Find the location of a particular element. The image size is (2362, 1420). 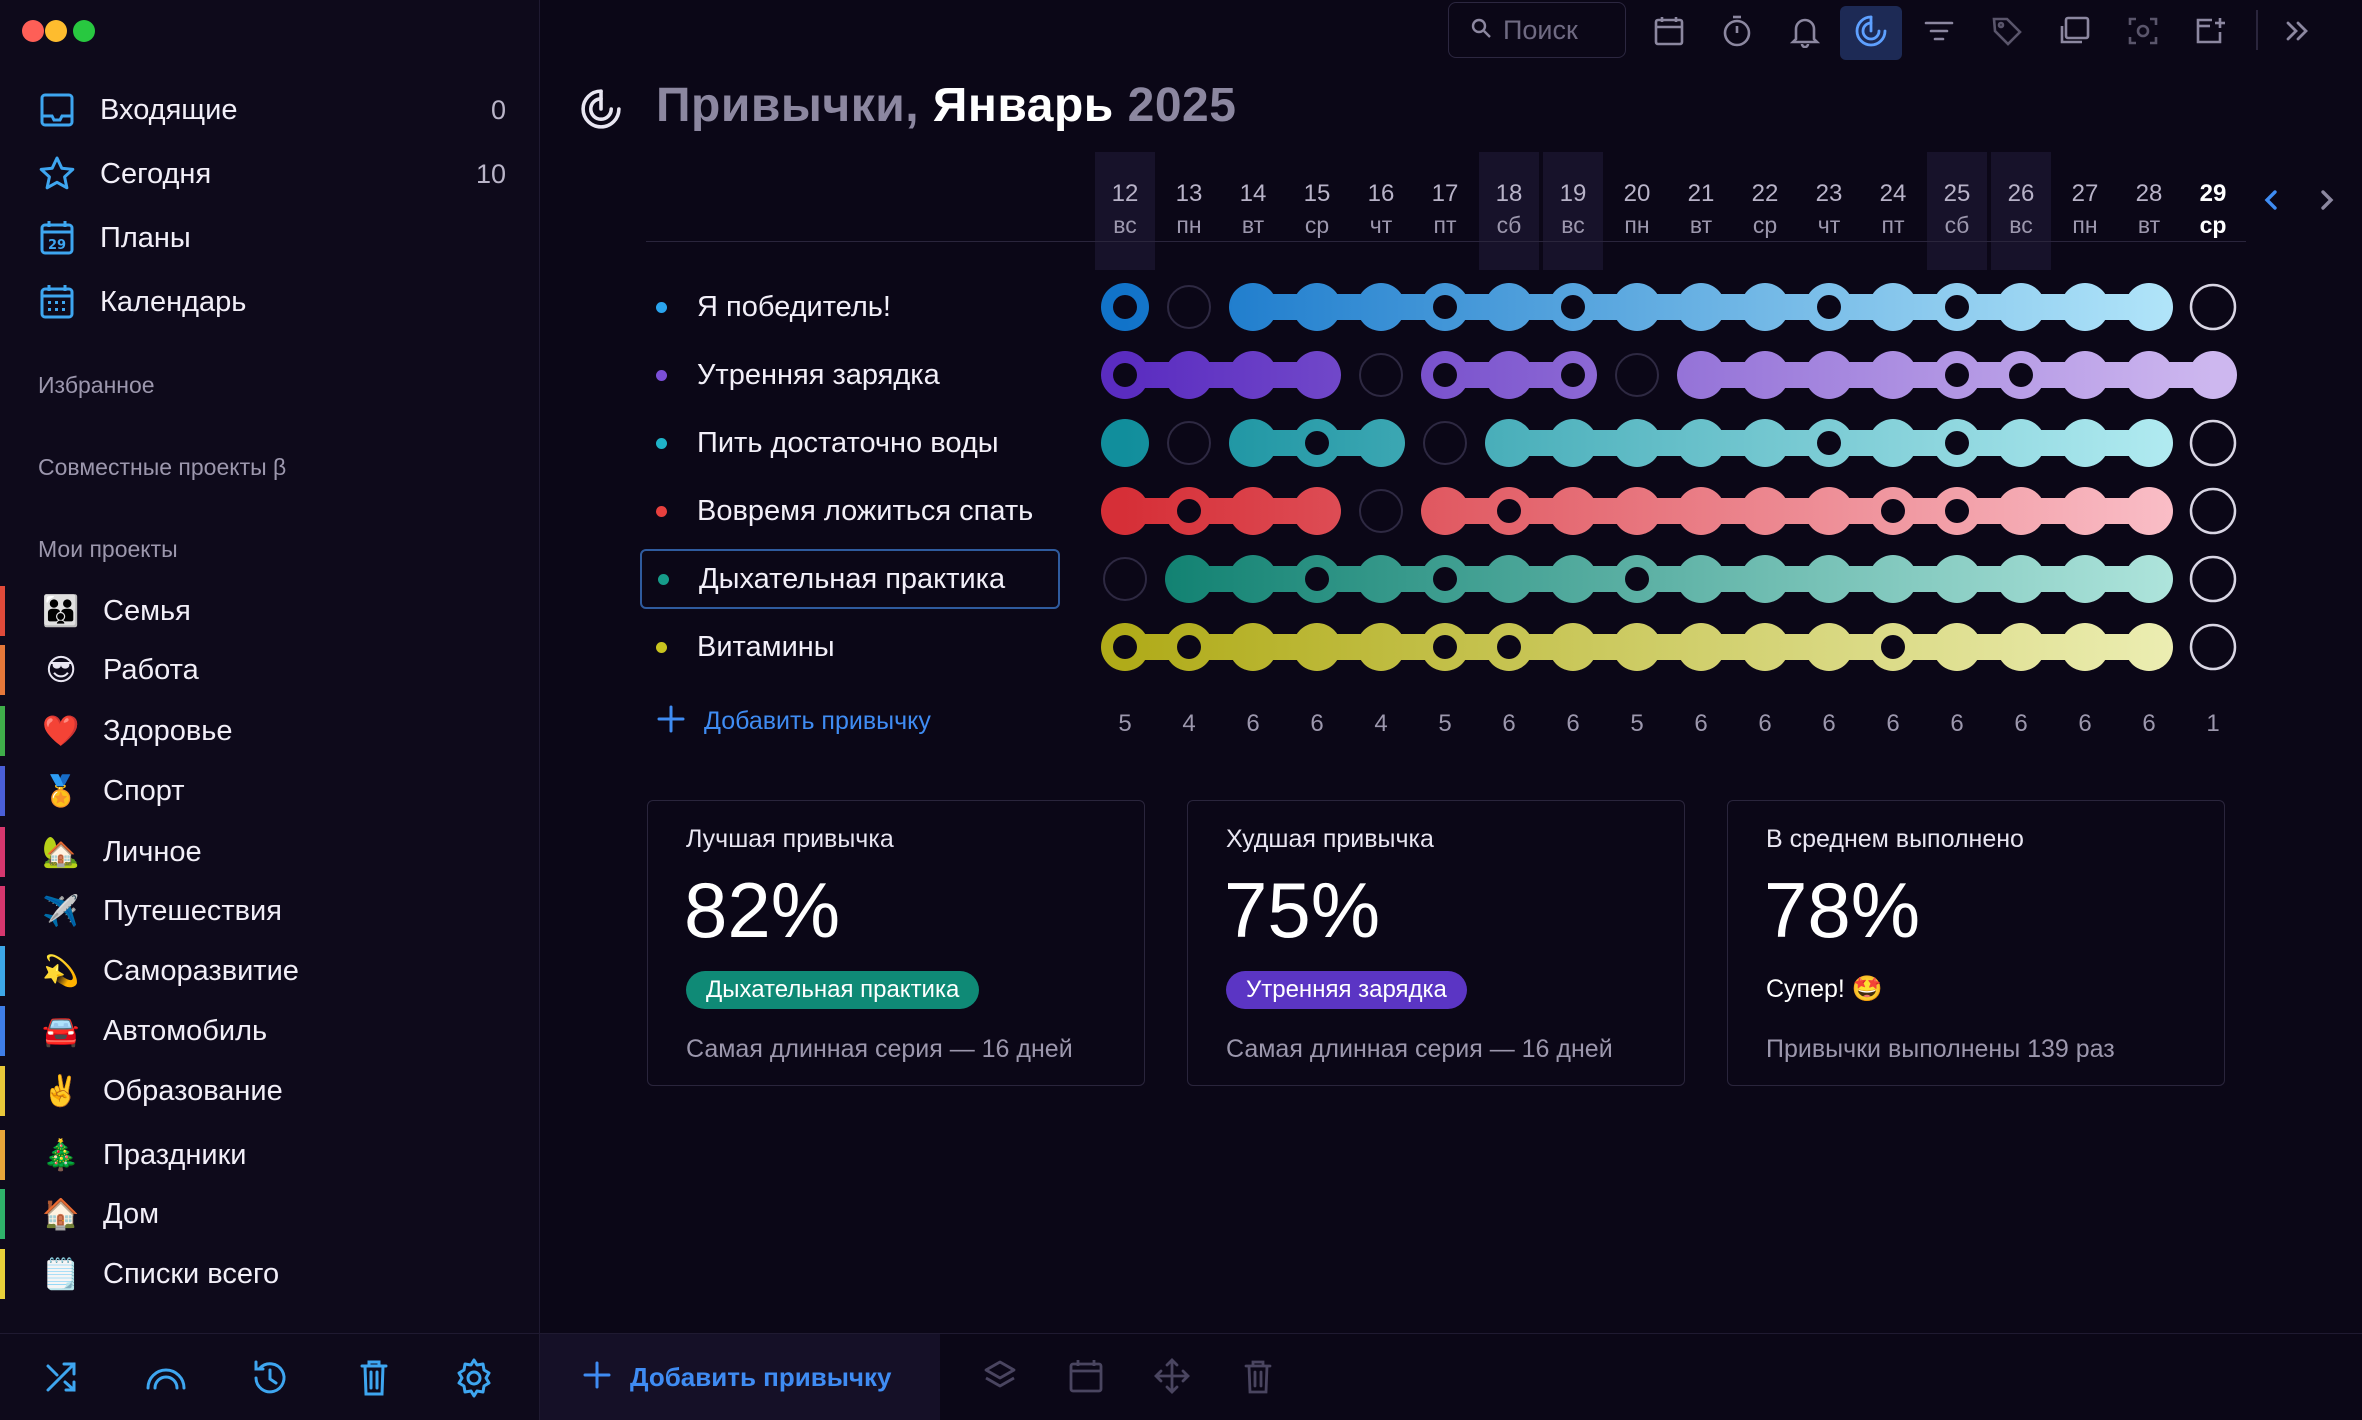

day-column-header: 22 ср is located at coordinates (1765, 211).